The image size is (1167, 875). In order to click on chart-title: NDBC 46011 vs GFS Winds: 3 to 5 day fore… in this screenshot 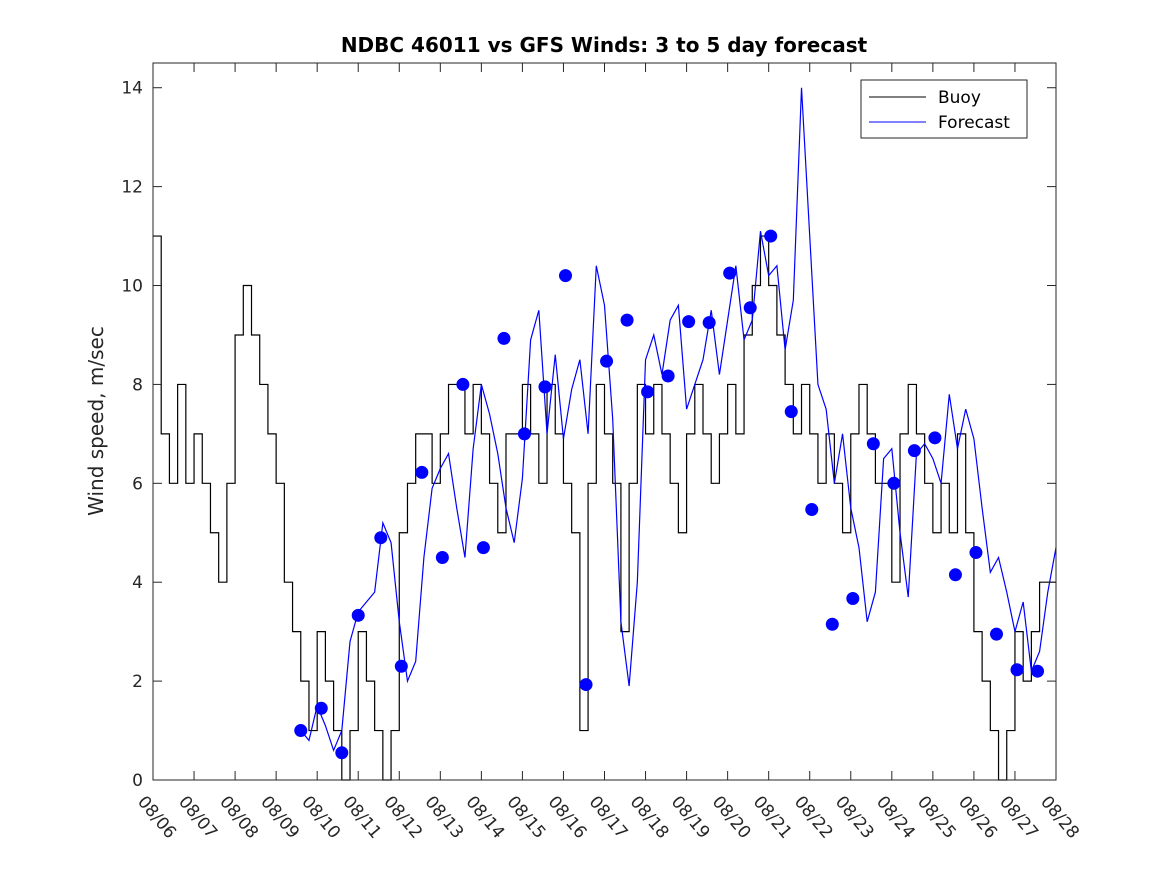, I will do `click(604, 45)`.